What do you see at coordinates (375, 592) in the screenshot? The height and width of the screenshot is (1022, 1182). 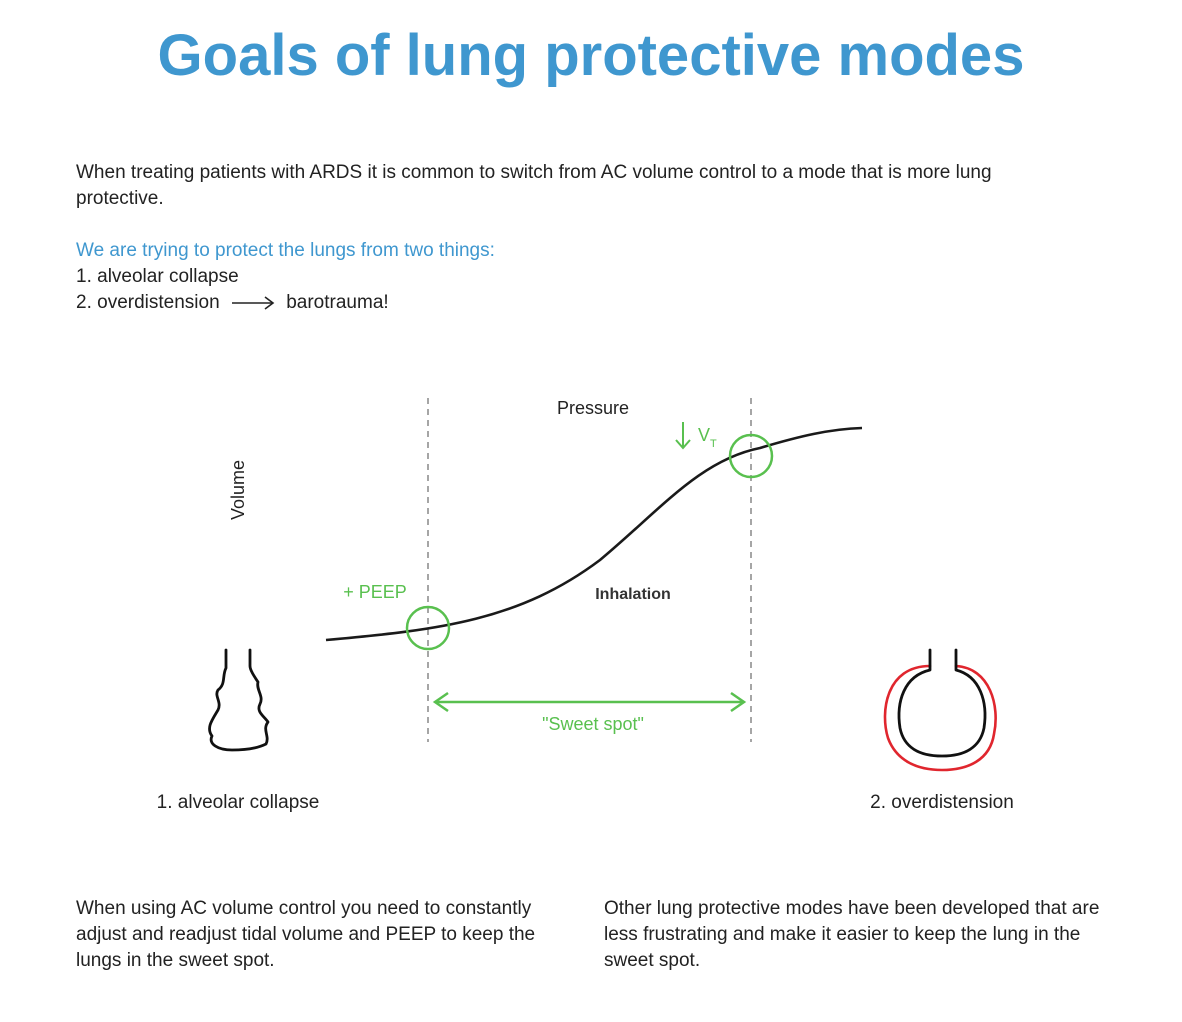 I see `peep-label: + PEEP` at bounding box center [375, 592].